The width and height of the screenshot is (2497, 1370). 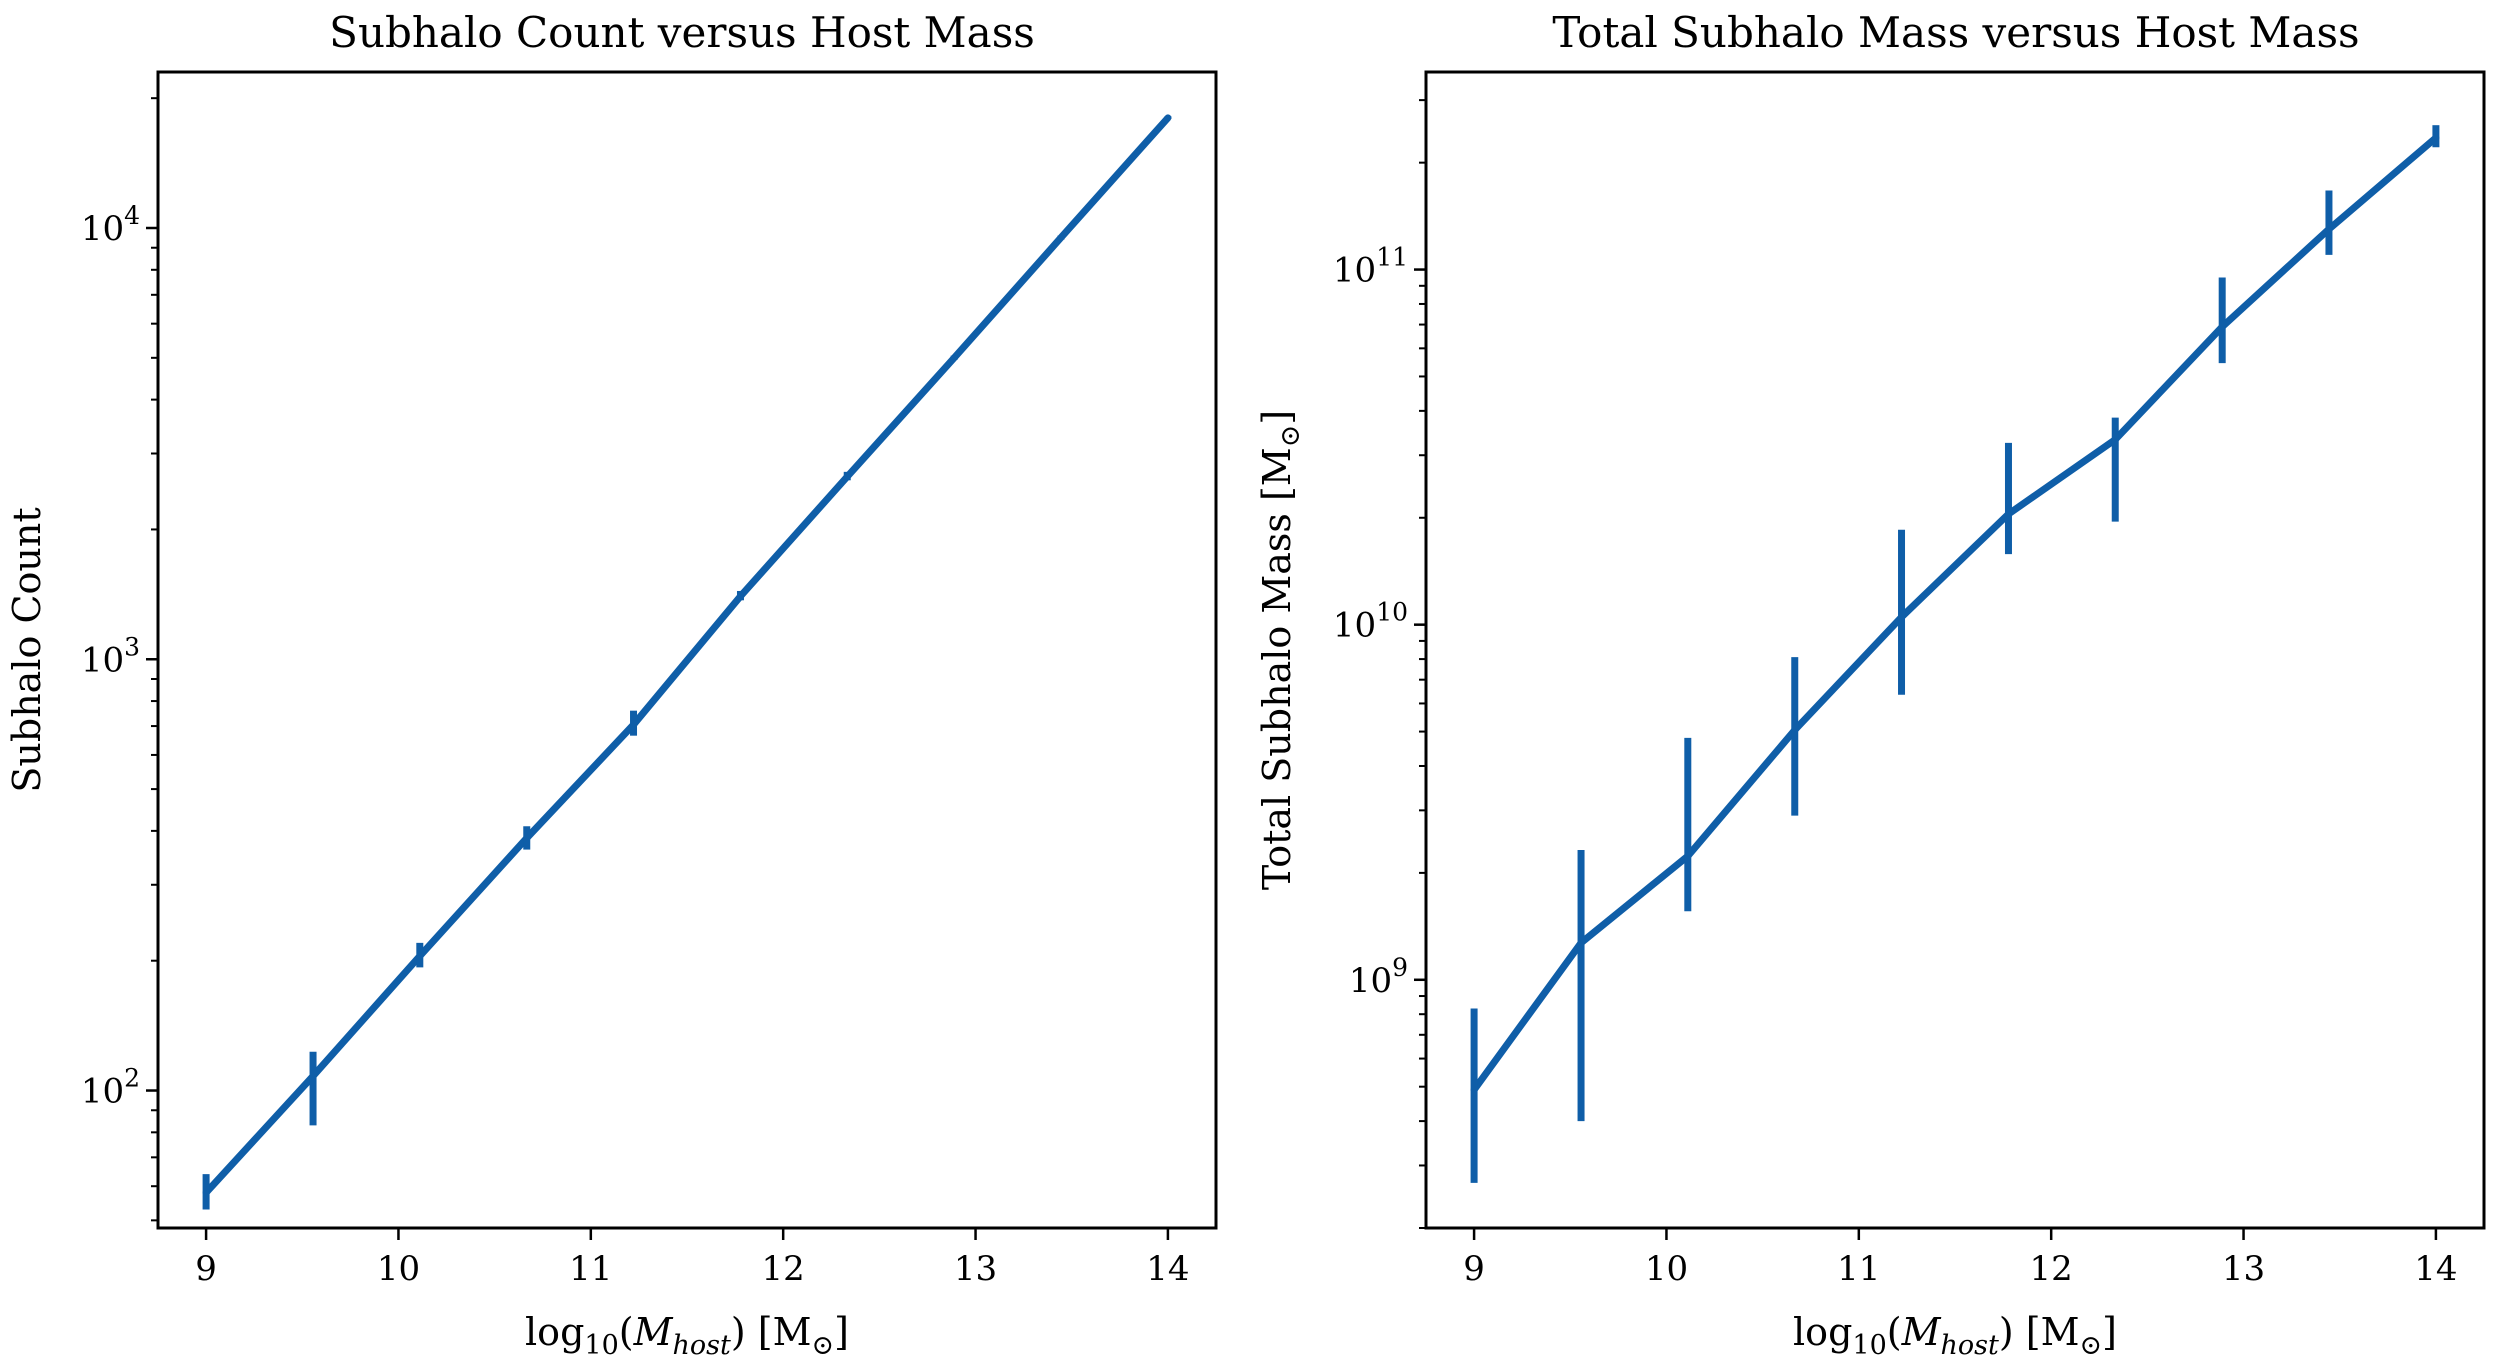 What do you see at coordinates (110, 225) in the screenshot?
I see `y-tick-label: 10⁴` at bounding box center [110, 225].